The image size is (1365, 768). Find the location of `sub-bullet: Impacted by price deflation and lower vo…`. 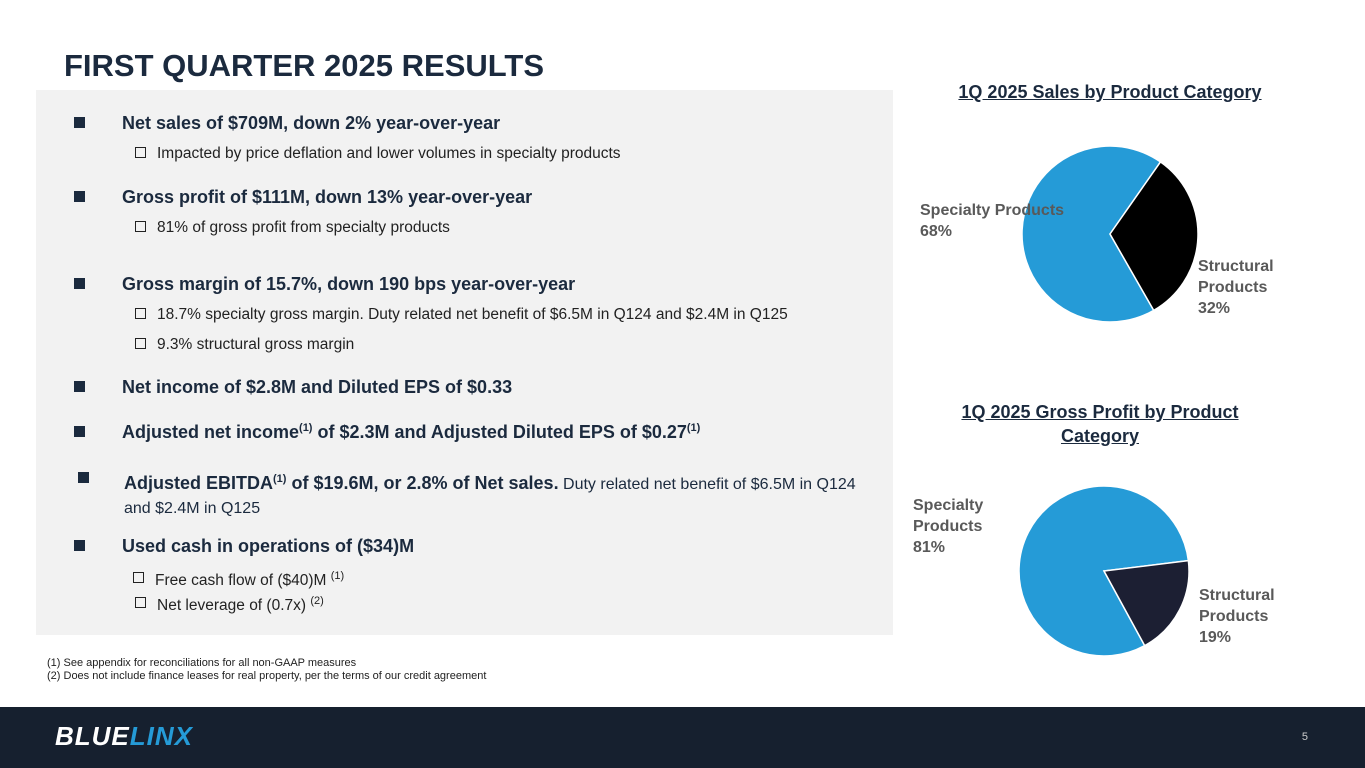

sub-bullet: Impacted by price deflation and lower vo… is located at coordinates (378, 154).